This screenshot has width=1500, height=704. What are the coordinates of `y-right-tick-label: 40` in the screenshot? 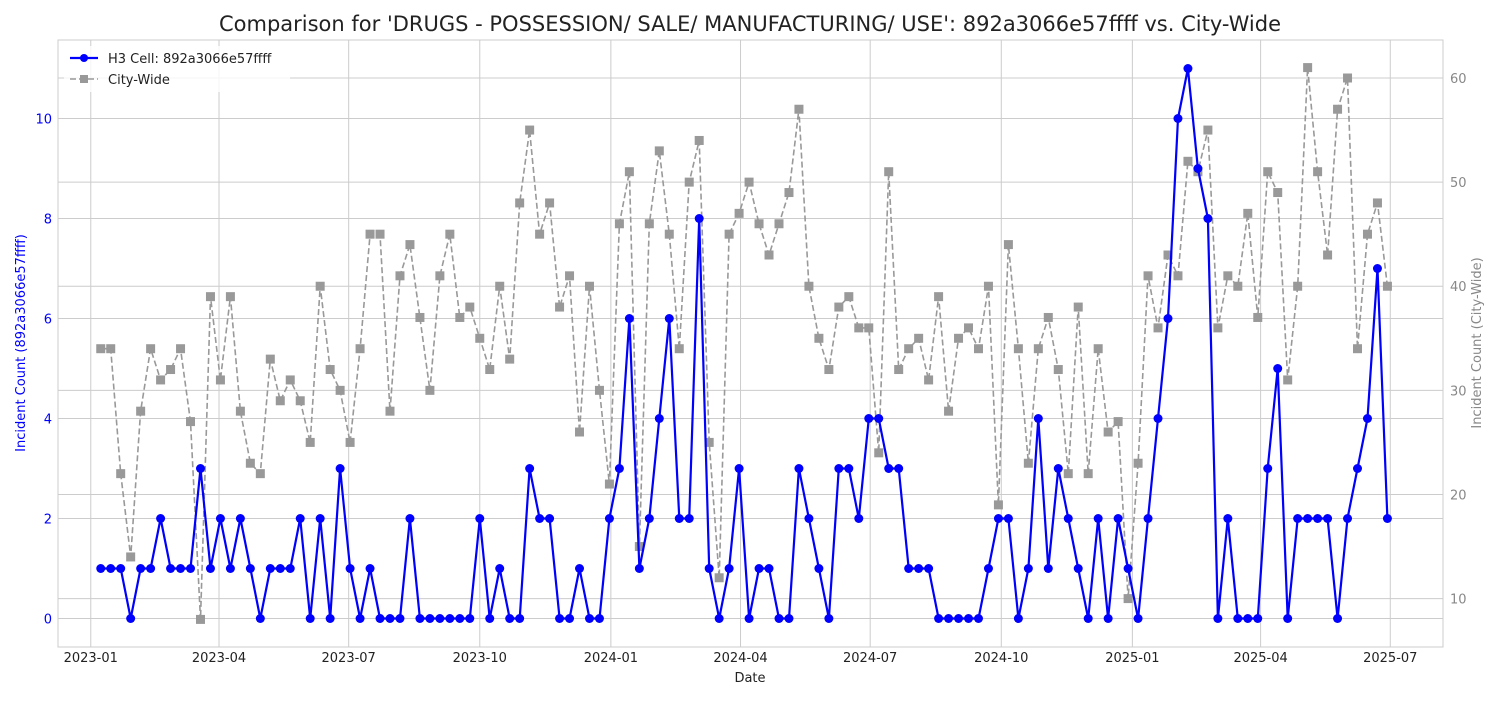 It's located at (1458, 287).